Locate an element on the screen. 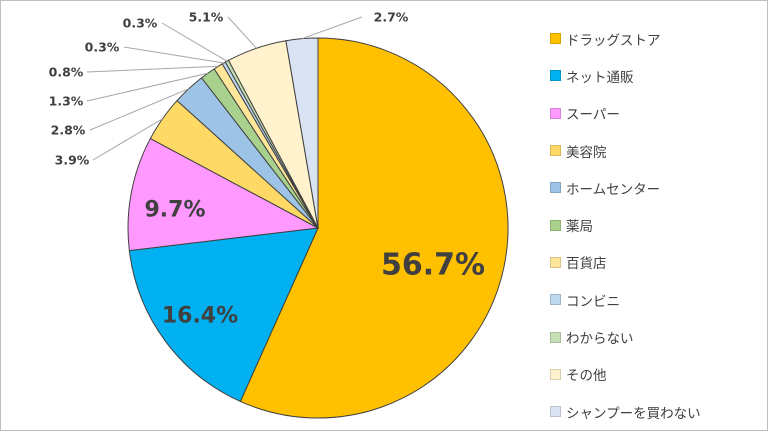  legend-item: わからない is located at coordinates (655, 336).